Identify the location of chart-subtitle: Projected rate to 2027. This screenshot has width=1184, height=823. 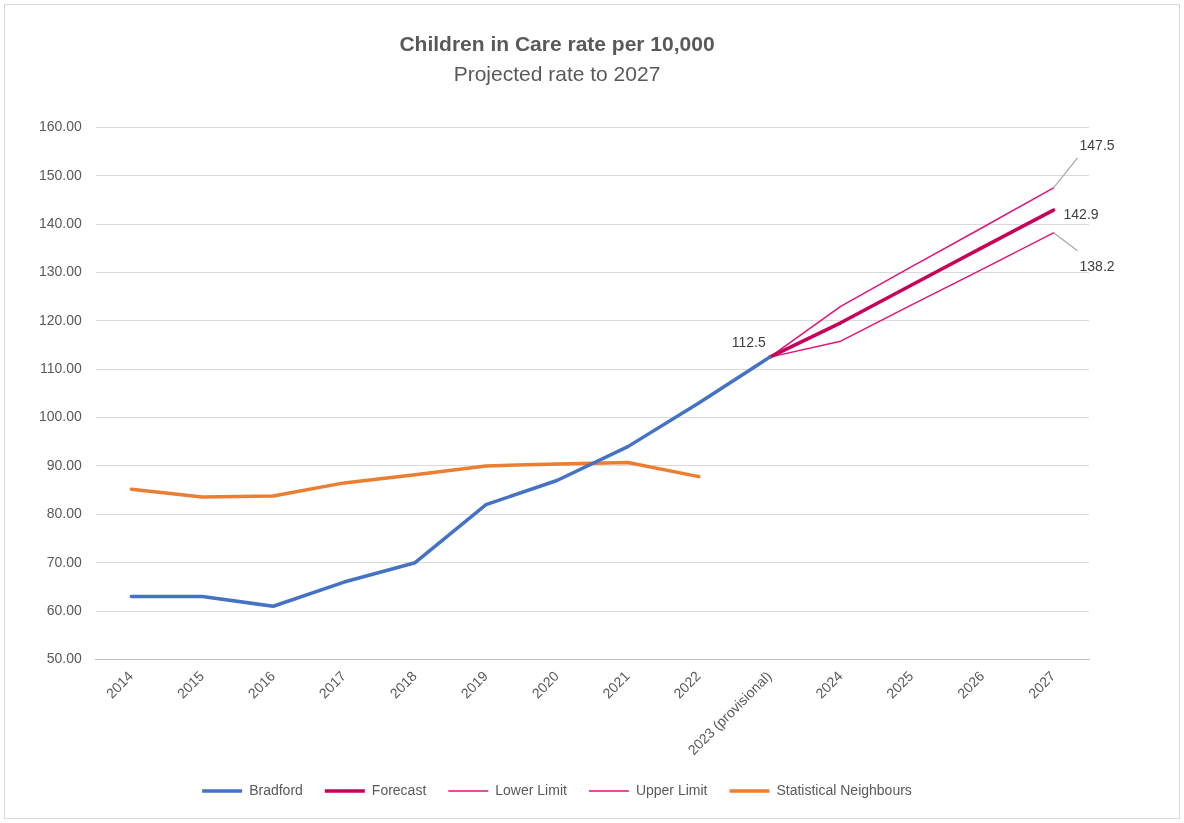
(557, 73).